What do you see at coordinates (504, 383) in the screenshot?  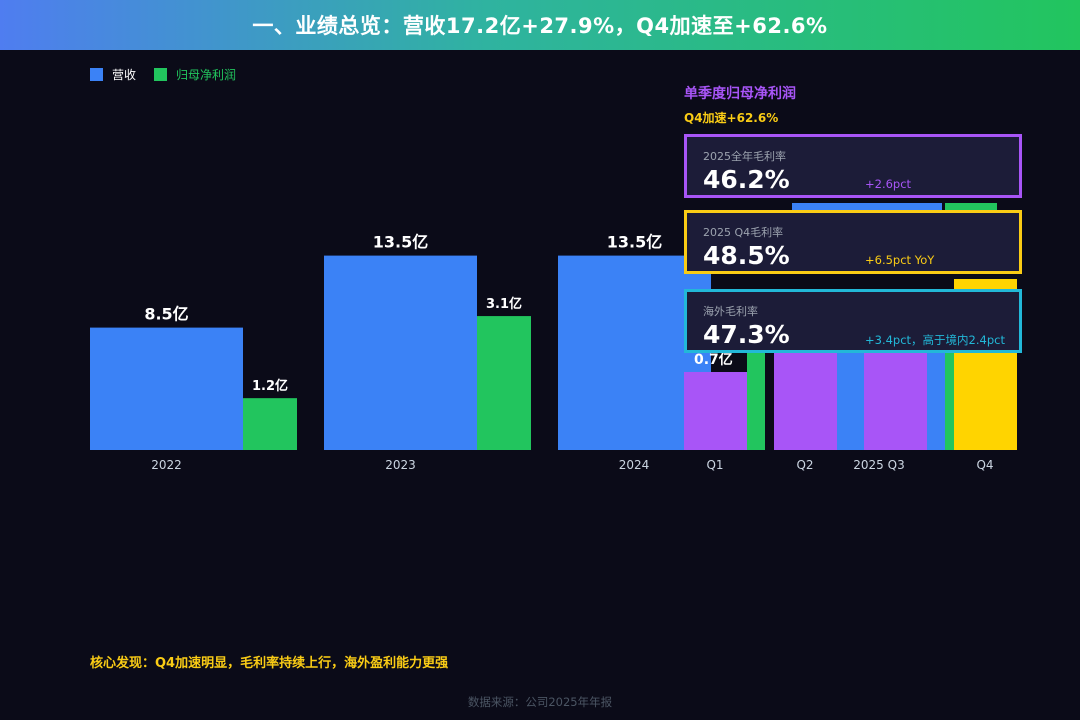 I see `bar-profit-2023` at bounding box center [504, 383].